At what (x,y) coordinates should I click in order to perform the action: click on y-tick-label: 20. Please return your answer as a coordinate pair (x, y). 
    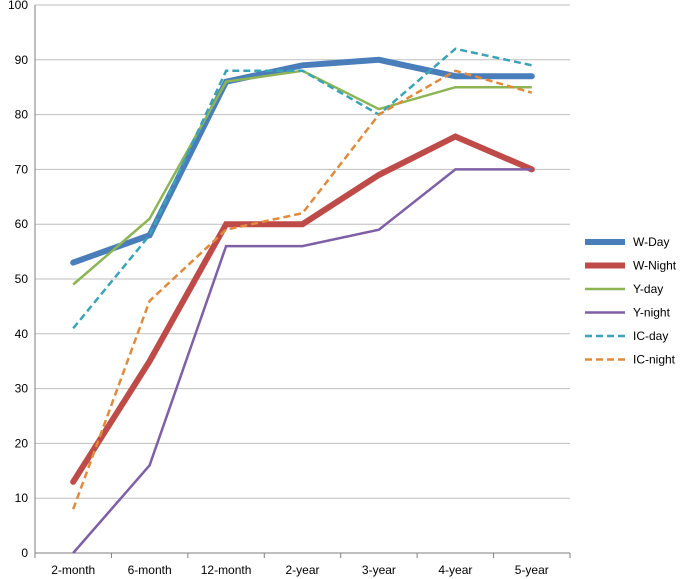
    Looking at the image, I should click on (22, 443).